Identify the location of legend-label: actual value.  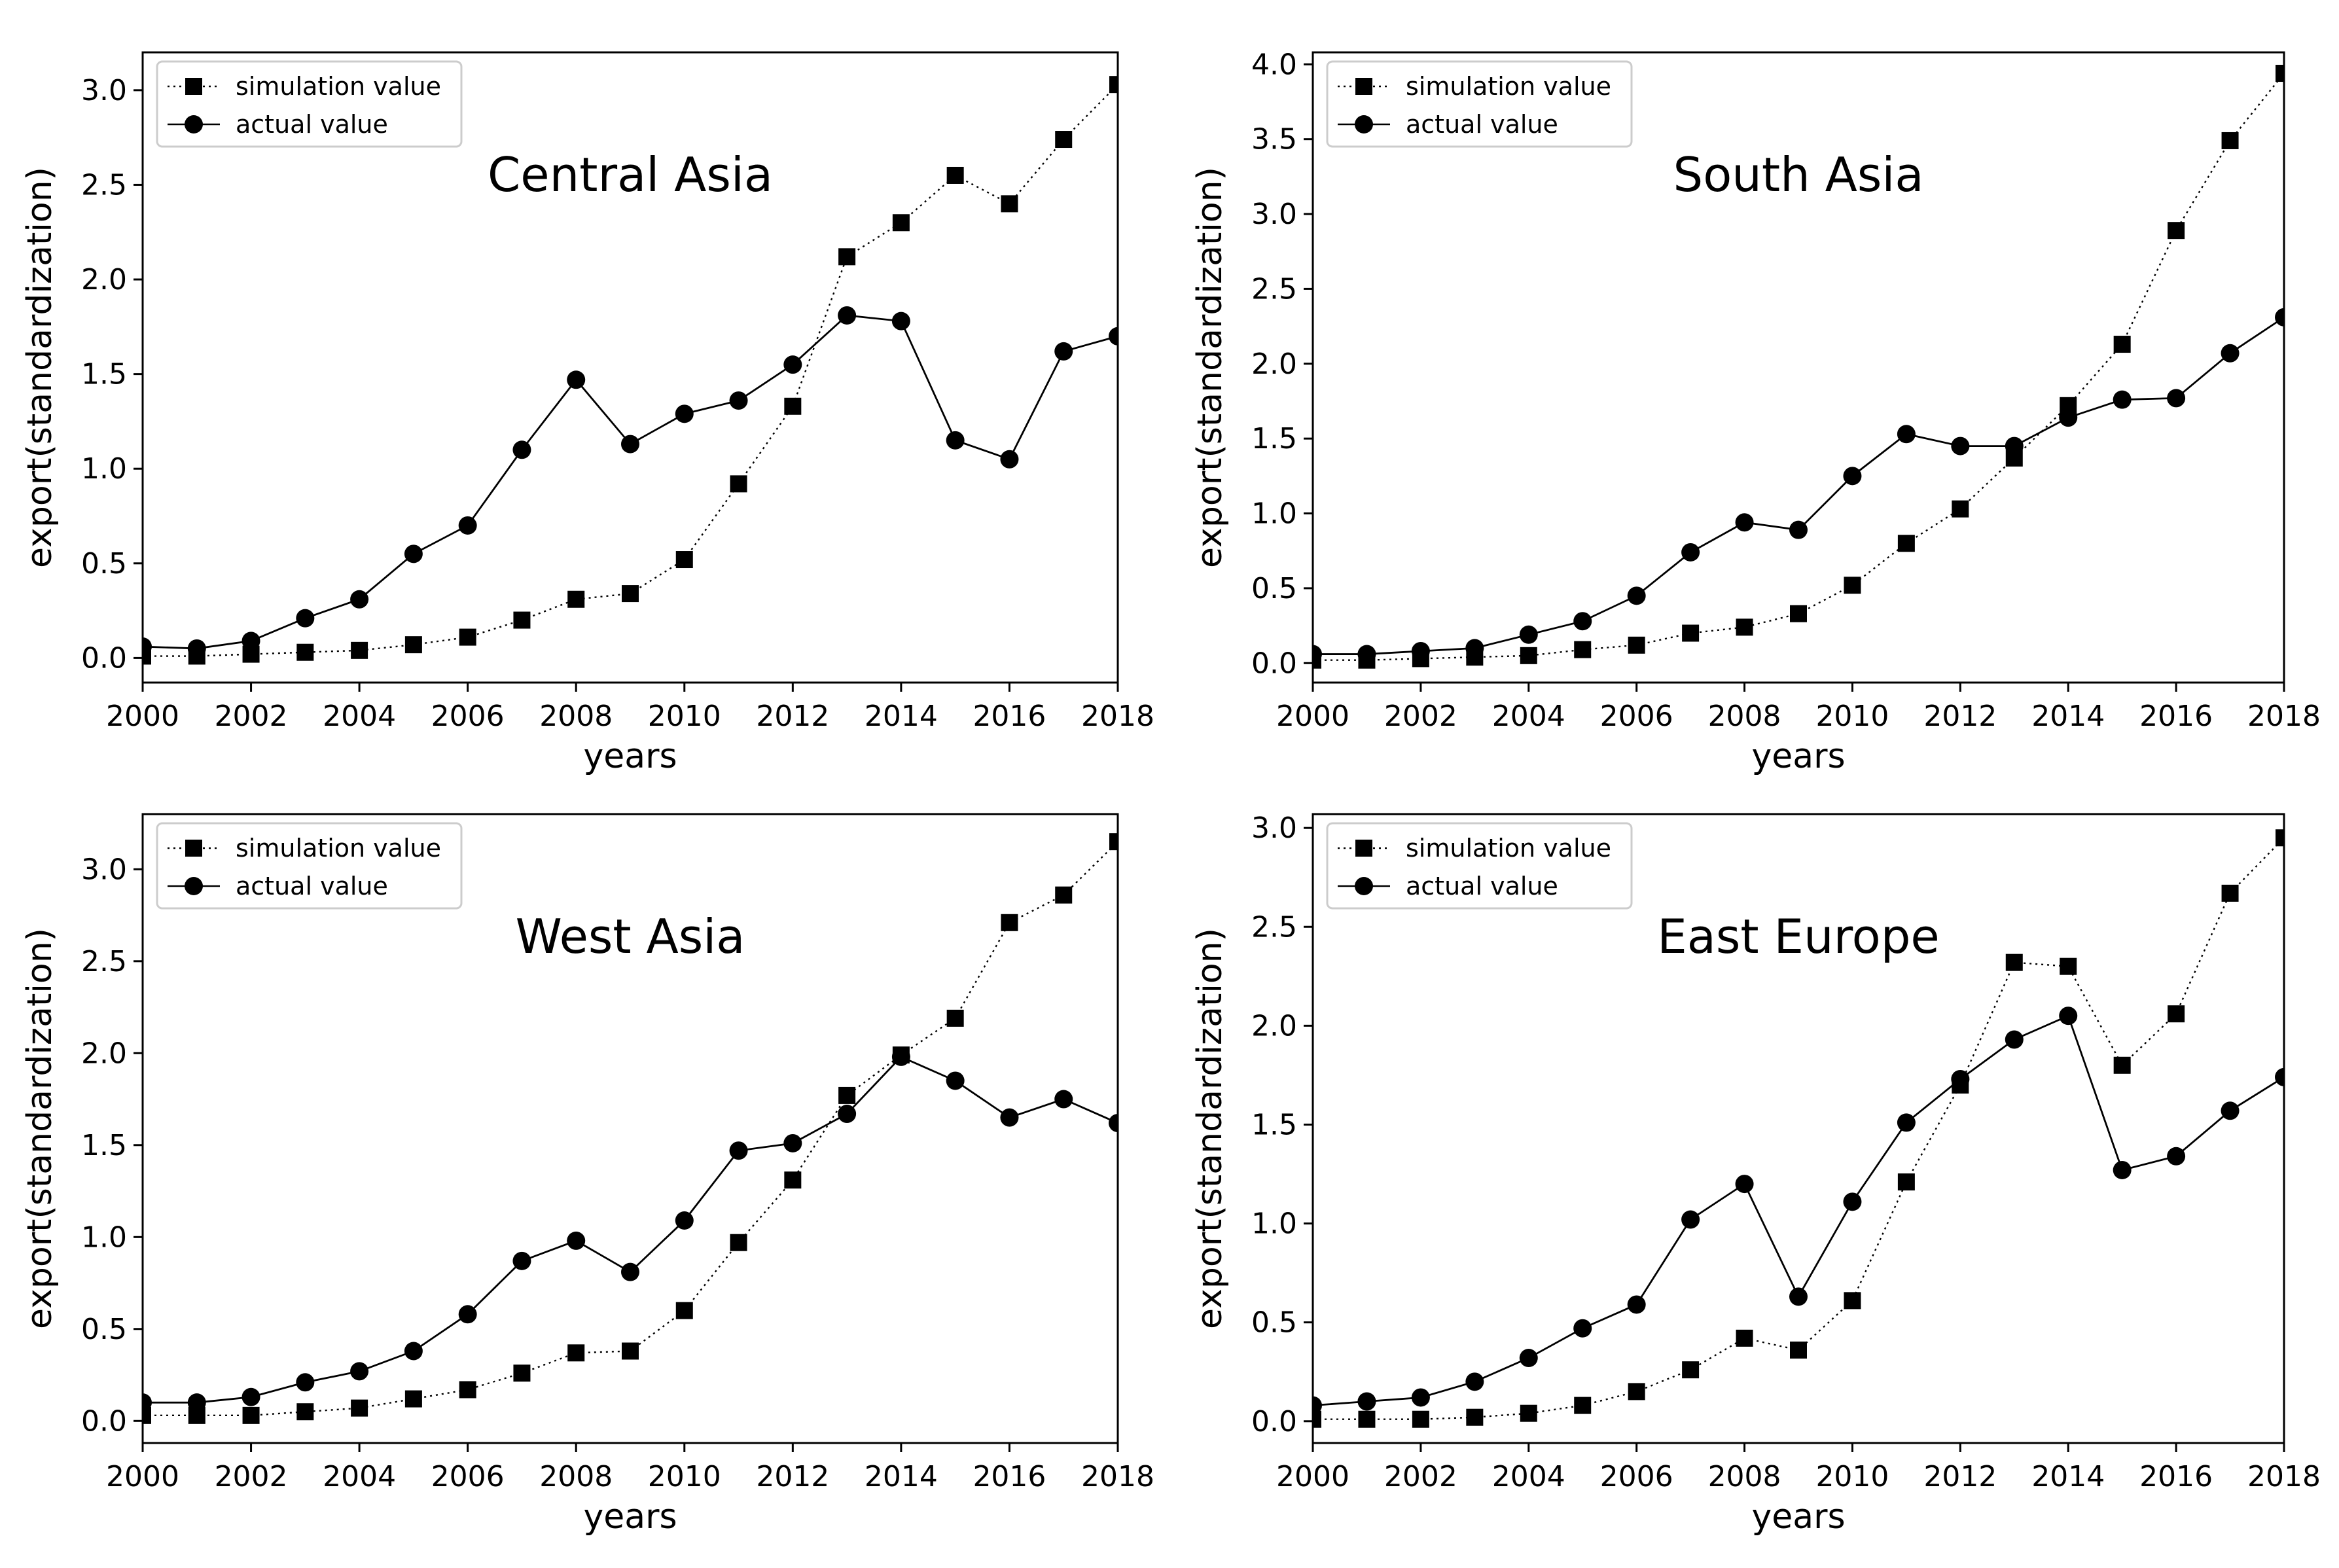
(1482, 886).